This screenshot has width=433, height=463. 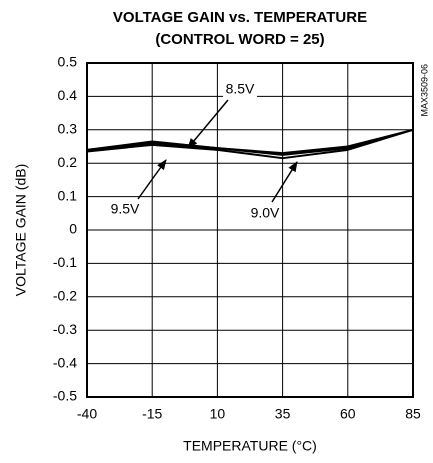 I want to click on y-tick-label: 0, so click(x=73, y=229).